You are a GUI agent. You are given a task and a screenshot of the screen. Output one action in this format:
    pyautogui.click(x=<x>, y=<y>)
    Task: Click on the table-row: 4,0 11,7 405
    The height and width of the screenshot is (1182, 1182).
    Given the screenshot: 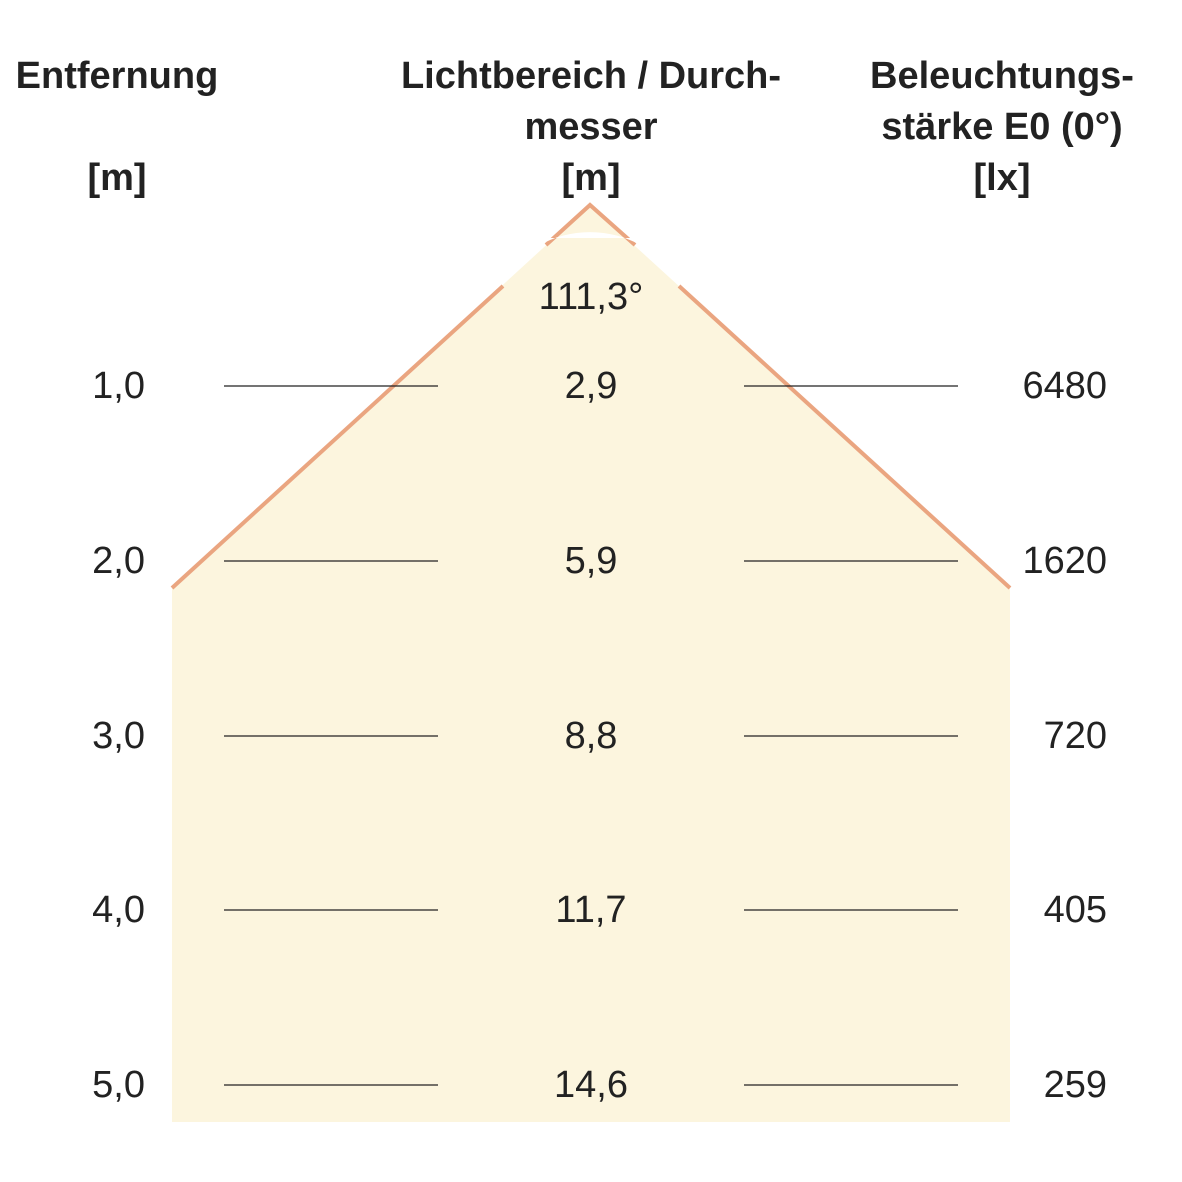 What is the action you would take?
    pyautogui.click(x=599, y=910)
    